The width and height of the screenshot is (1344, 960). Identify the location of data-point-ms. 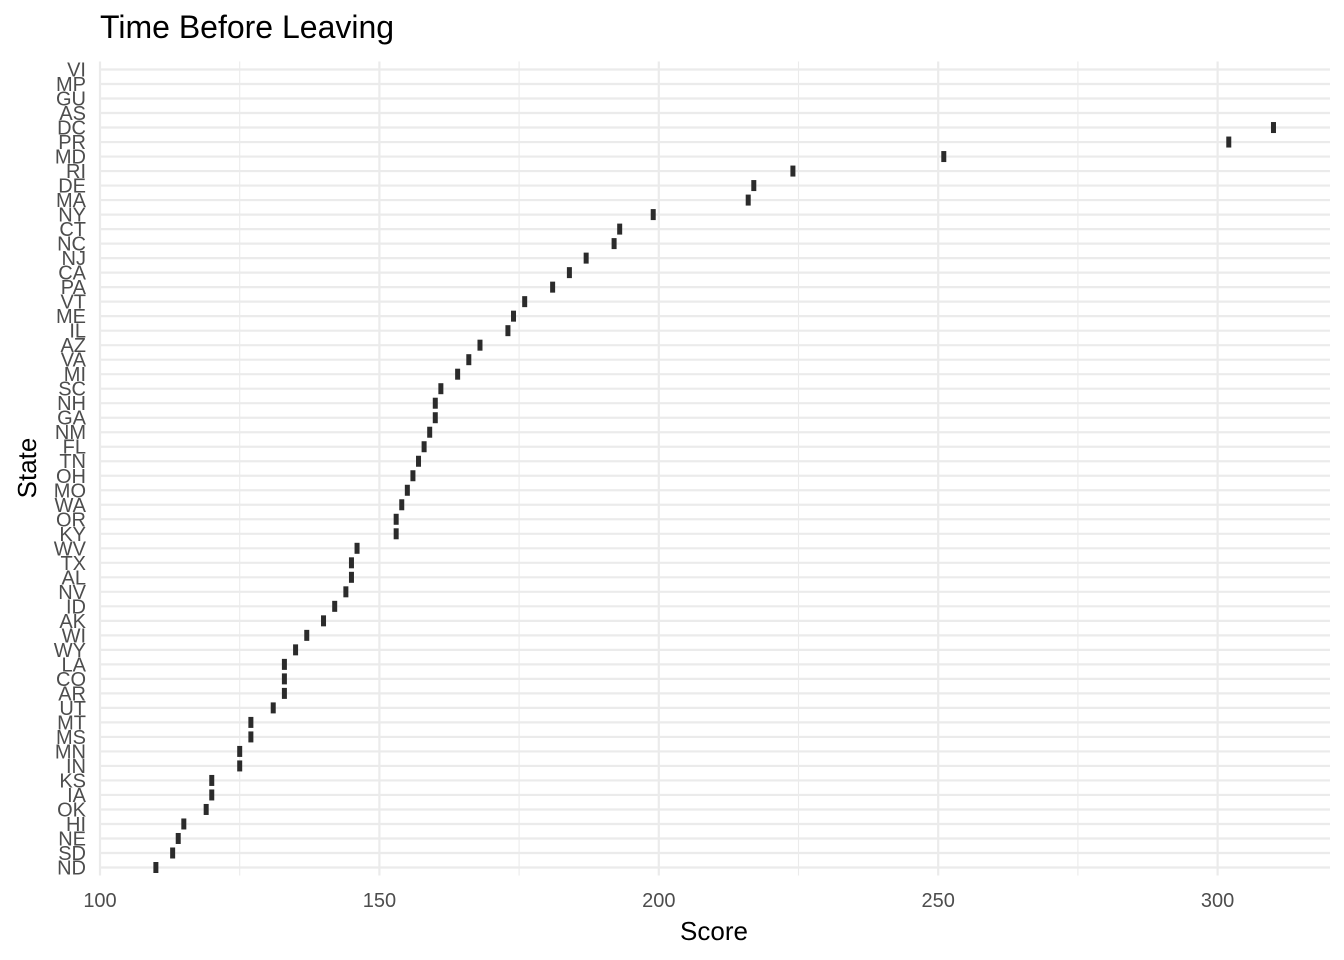
(251, 737).